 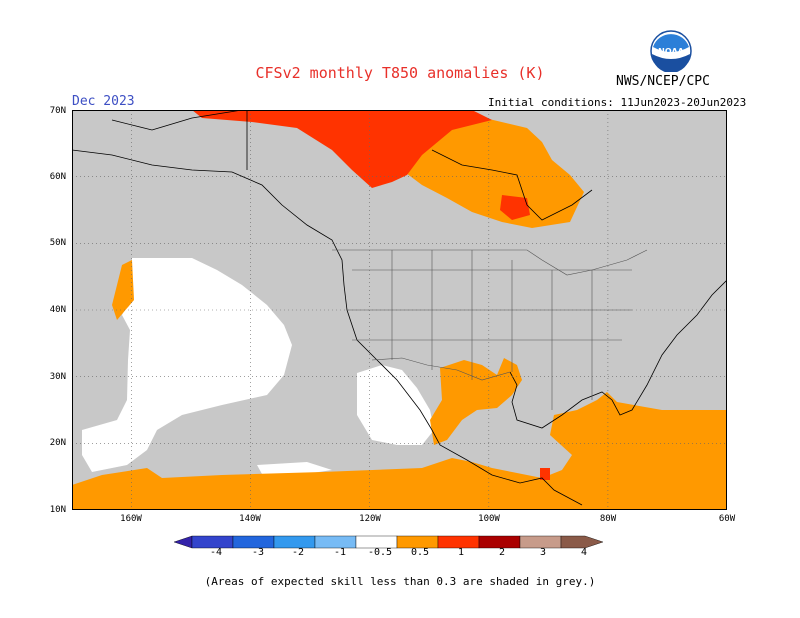 I want to click on warm-area-canada, so click(x=485, y=171).